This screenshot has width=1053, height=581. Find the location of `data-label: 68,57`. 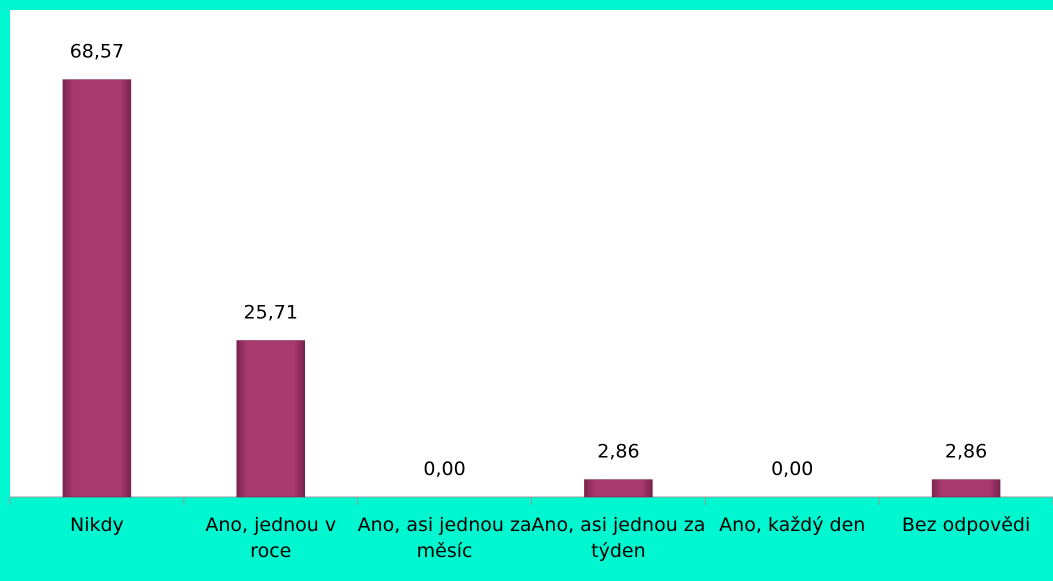

data-label: 68,57 is located at coordinates (97, 52).